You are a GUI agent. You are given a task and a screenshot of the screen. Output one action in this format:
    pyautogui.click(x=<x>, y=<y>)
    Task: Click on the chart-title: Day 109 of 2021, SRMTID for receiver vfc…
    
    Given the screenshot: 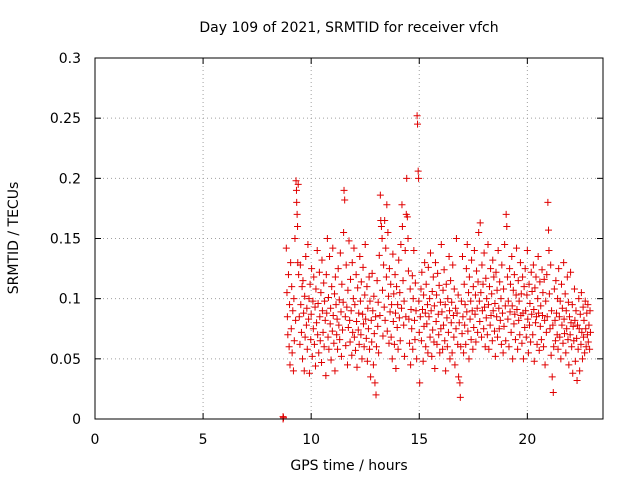 What is the action you would take?
    pyautogui.click(x=348, y=28)
    